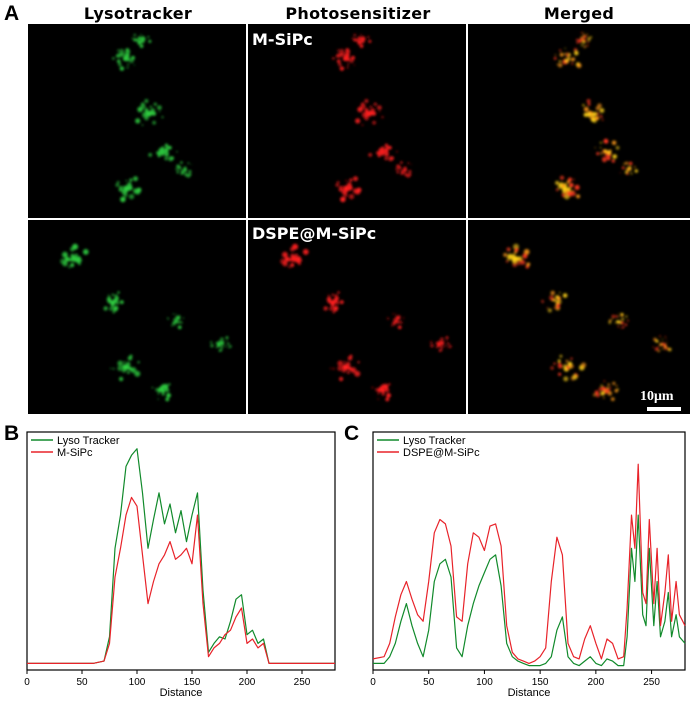 The height and width of the screenshot is (715, 692). Describe the element at coordinates (12, 433) in the screenshot. I see `panel-label-b: B` at that location.